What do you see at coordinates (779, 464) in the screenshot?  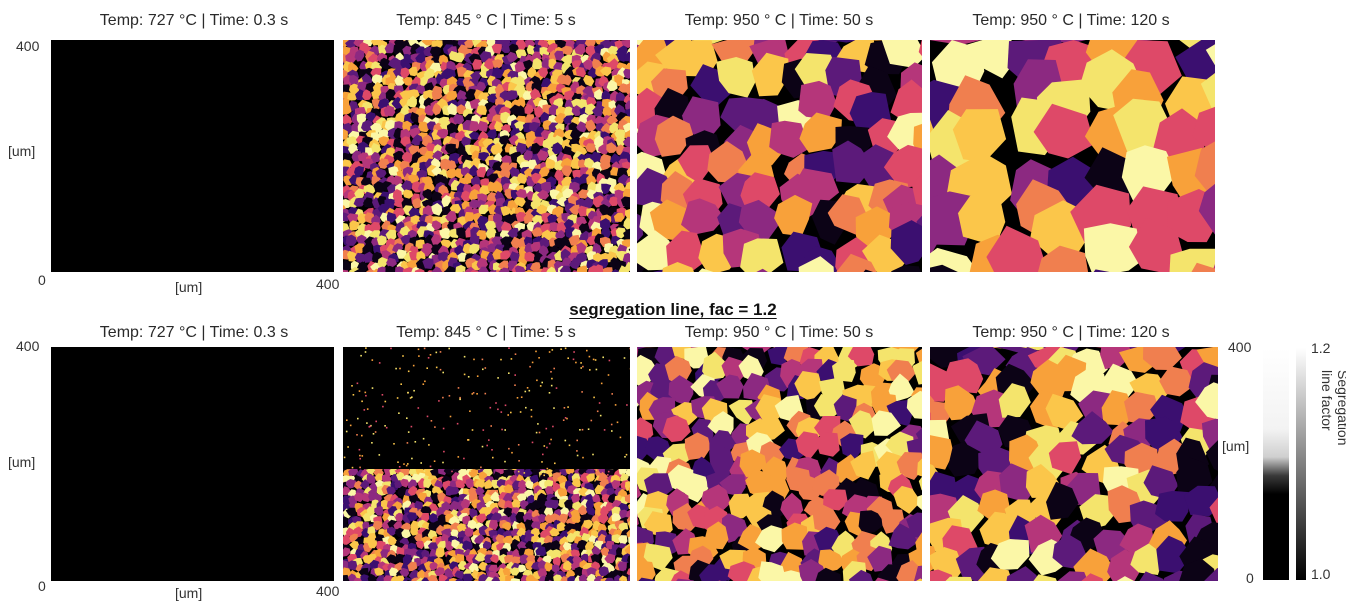 I see `grain-map-r2-c3` at bounding box center [779, 464].